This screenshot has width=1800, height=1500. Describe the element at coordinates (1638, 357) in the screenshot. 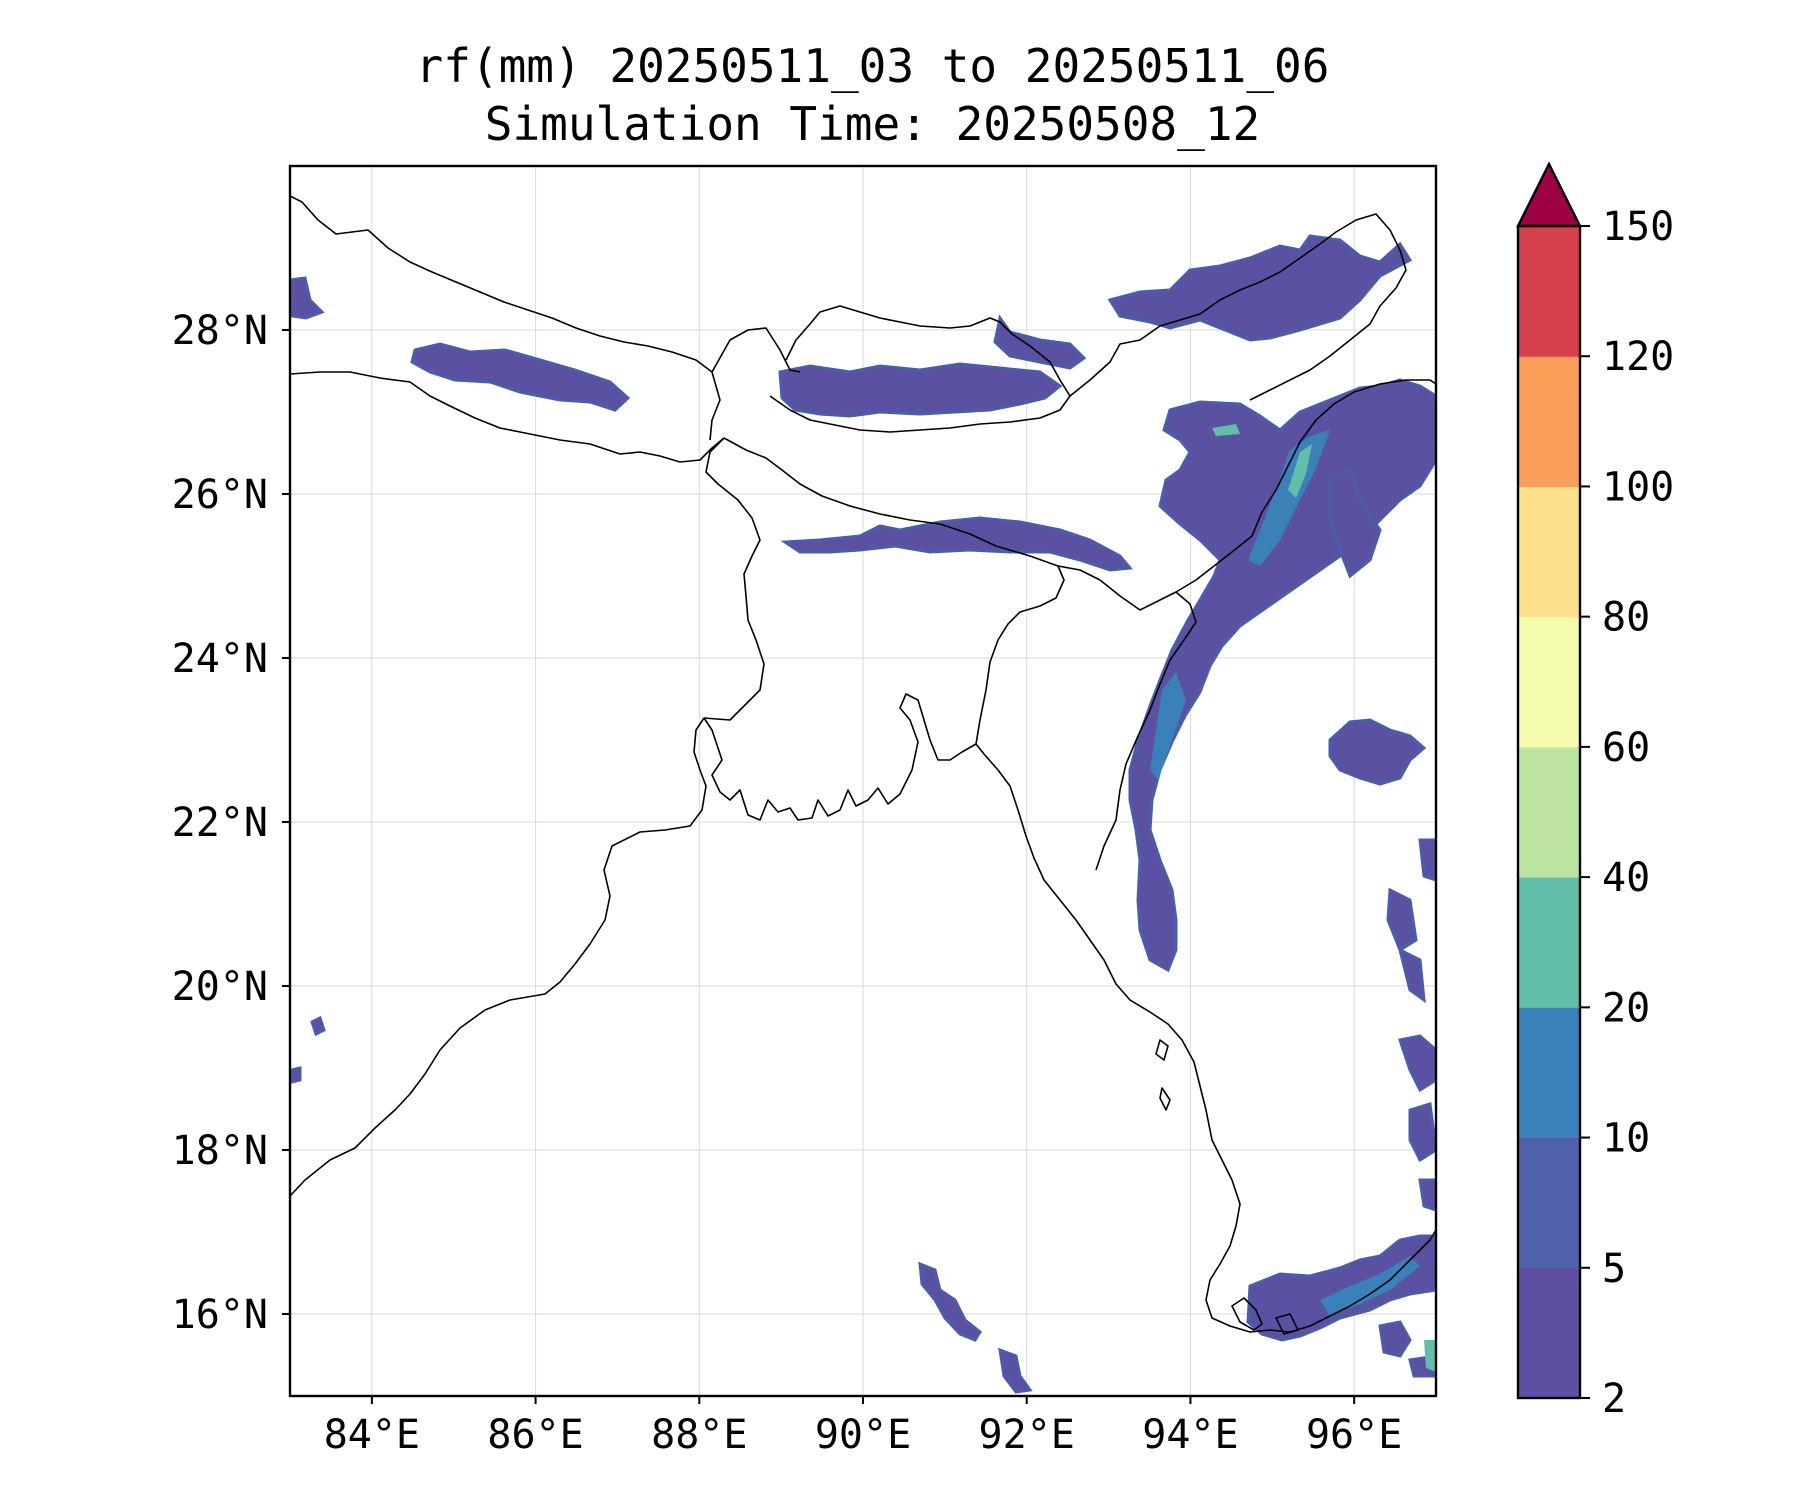

I see `colorbar-tick-label: 120` at that location.